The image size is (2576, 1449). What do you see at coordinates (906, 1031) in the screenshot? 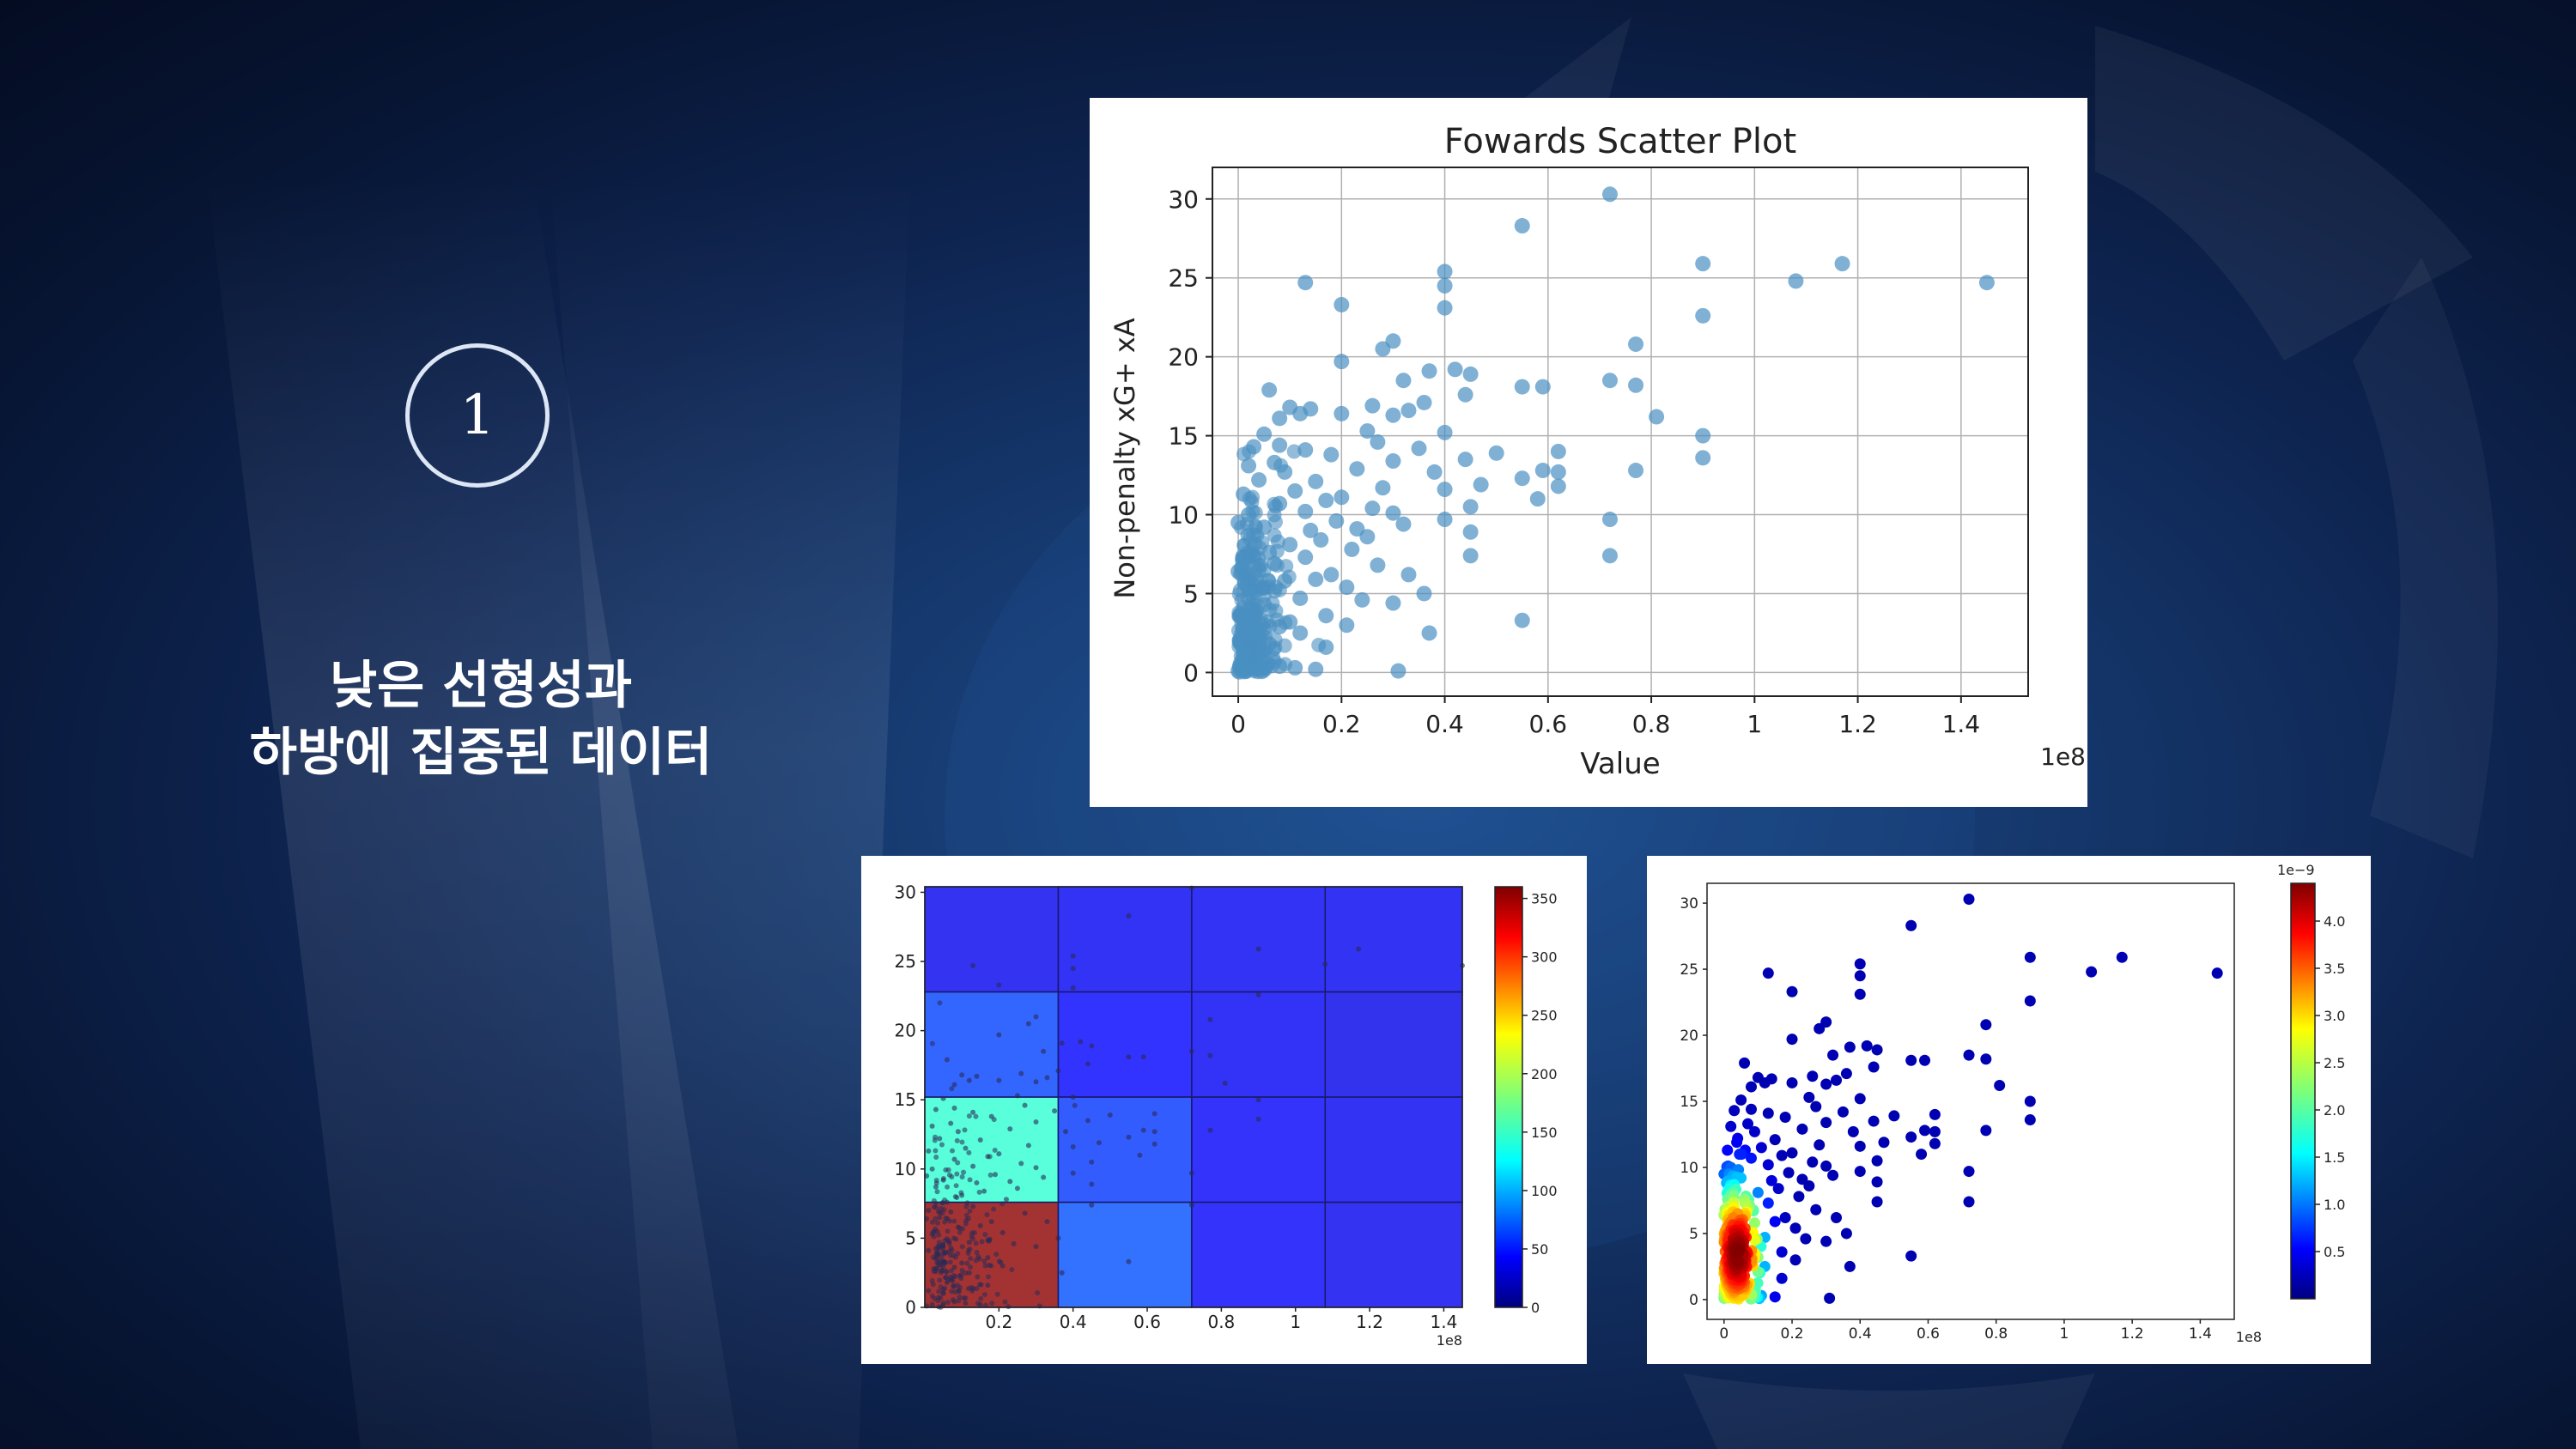
I see `y-tick-label: 20` at bounding box center [906, 1031].